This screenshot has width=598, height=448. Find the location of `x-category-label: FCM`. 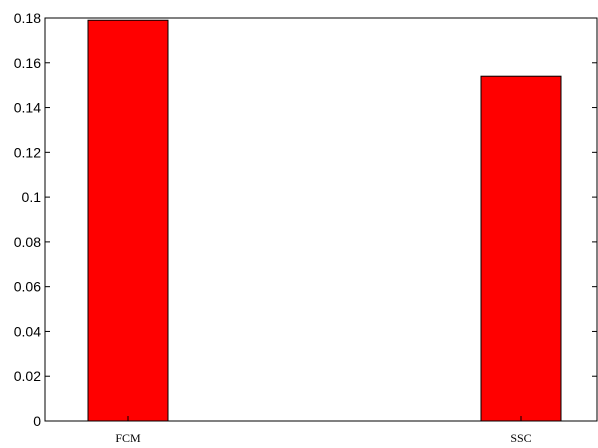

x-category-label: FCM is located at coordinates (128, 438).